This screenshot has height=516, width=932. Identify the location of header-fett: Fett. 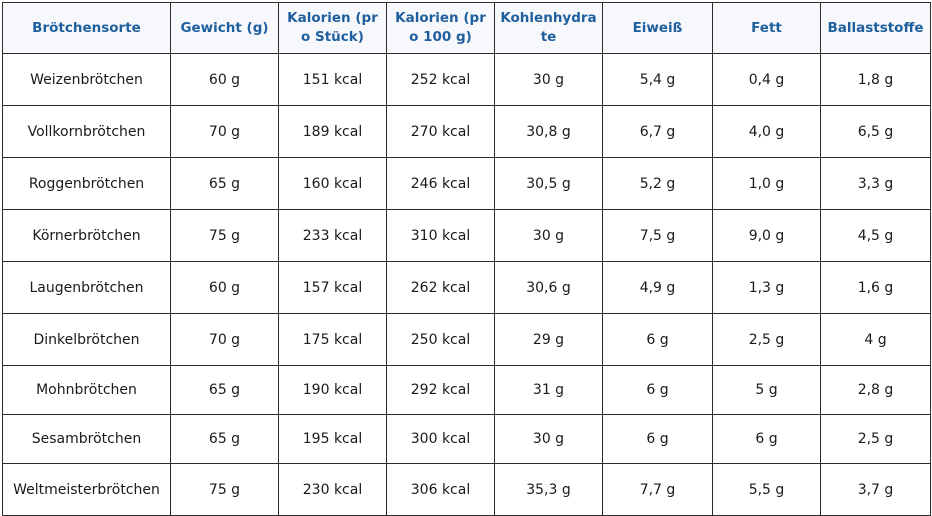
(766, 28).